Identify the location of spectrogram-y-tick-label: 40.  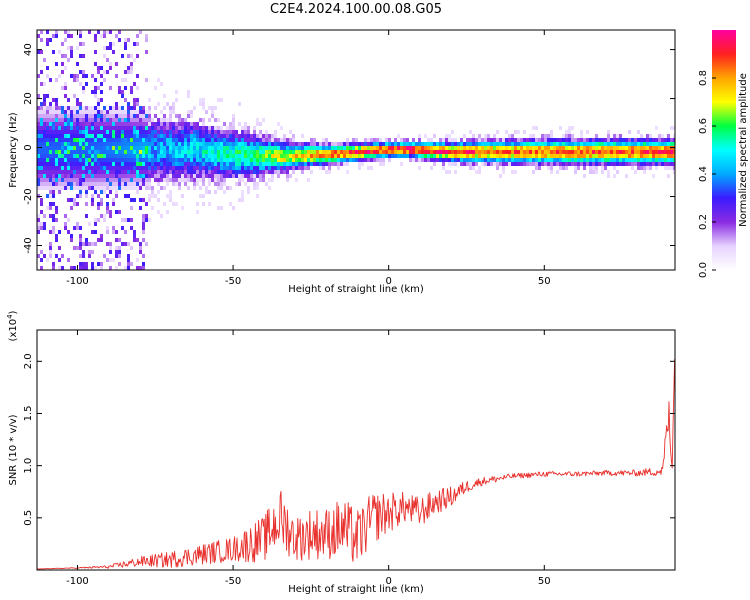
(28, 49).